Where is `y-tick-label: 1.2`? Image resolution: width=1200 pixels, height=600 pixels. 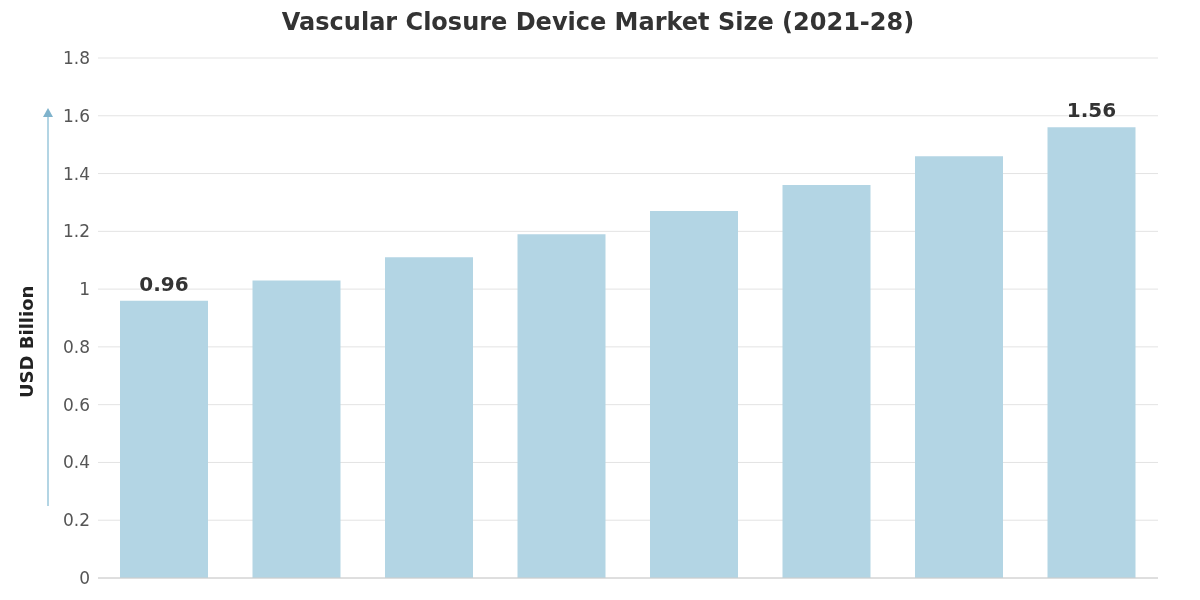
y-tick-label: 1.2 is located at coordinates (76, 231).